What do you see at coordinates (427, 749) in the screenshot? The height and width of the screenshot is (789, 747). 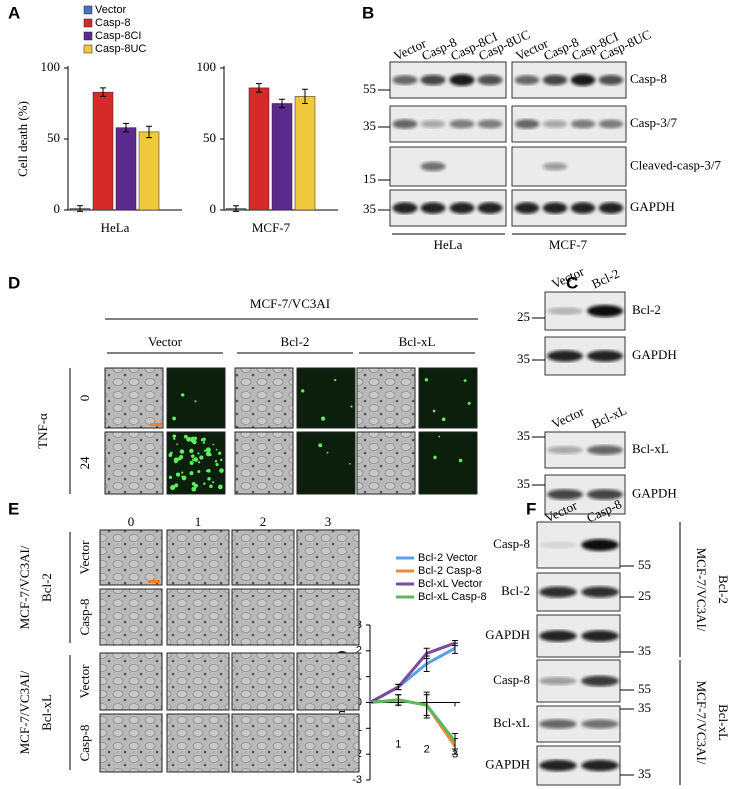 I see `x-tick-label: 2` at bounding box center [427, 749].